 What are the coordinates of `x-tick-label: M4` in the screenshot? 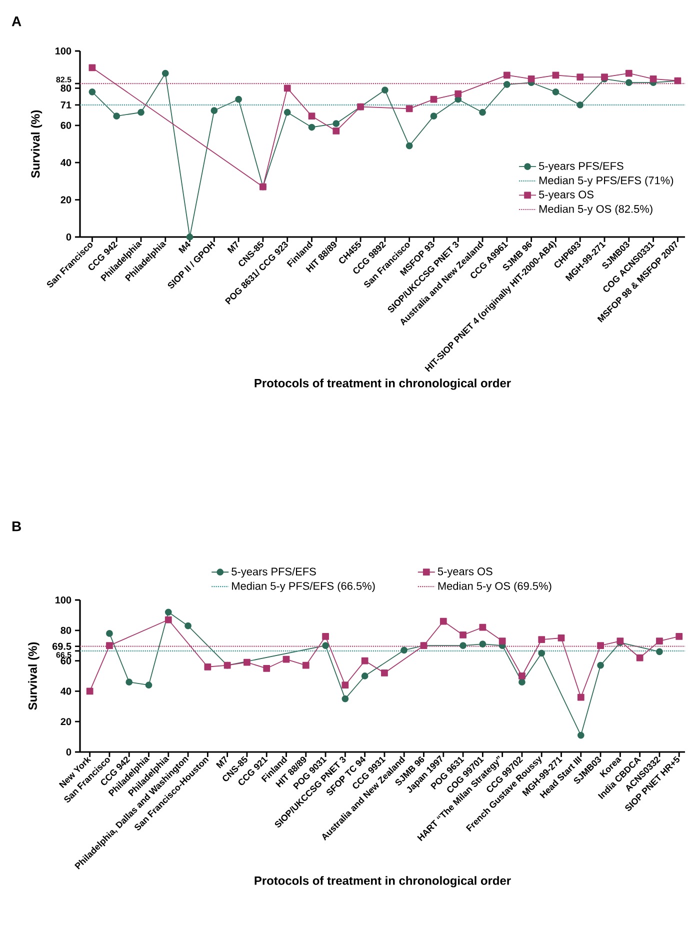 It's located at (184, 247).